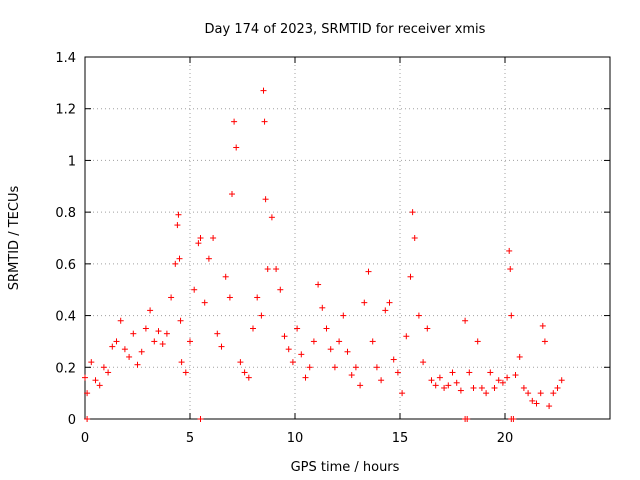 This screenshot has height=480, width=640. What do you see at coordinates (400, 438) in the screenshot?
I see `x-tick-label: 15` at bounding box center [400, 438].